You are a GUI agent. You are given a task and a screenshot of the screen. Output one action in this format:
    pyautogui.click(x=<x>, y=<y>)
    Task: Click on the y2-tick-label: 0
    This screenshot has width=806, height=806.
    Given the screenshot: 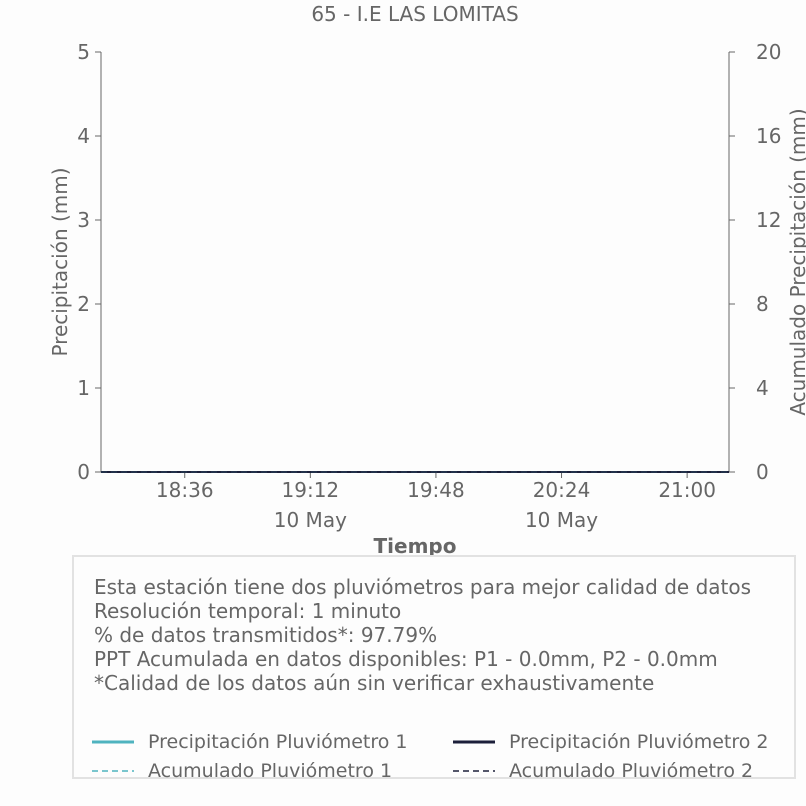 What is the action you would take?
    pyautogui.click(x=762, y=472)
    